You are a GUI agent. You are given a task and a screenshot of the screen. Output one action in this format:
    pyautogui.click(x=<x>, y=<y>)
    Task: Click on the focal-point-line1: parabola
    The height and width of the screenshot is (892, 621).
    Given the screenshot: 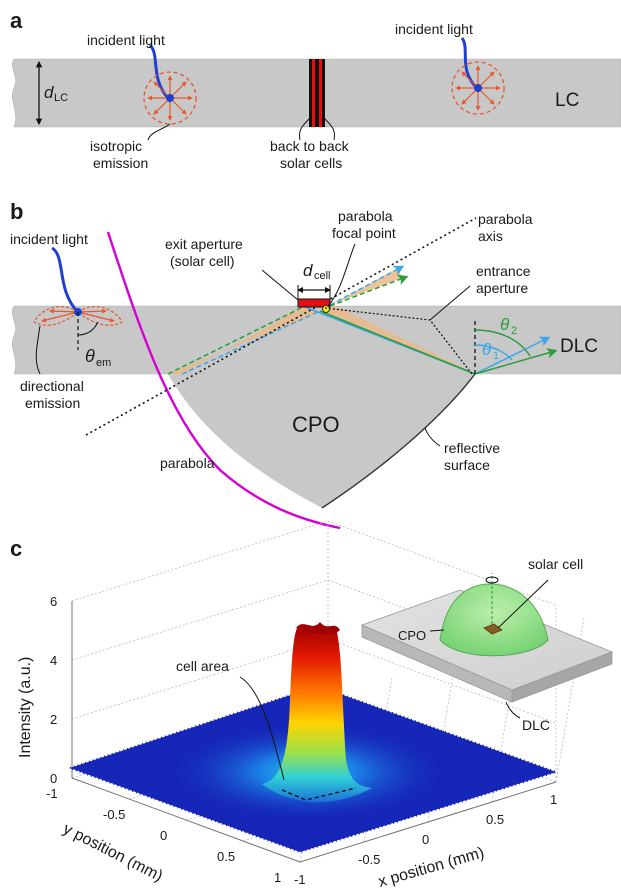 What is the action you would take?
    pyautogui.click(x=365, y=216)
    